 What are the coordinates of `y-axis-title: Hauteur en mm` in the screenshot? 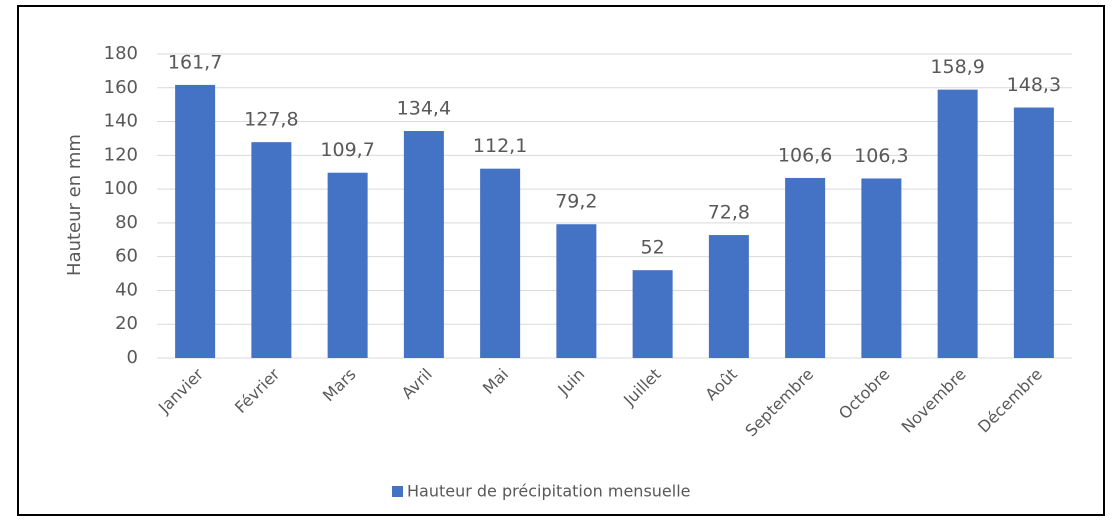 It's located at (74, 205).